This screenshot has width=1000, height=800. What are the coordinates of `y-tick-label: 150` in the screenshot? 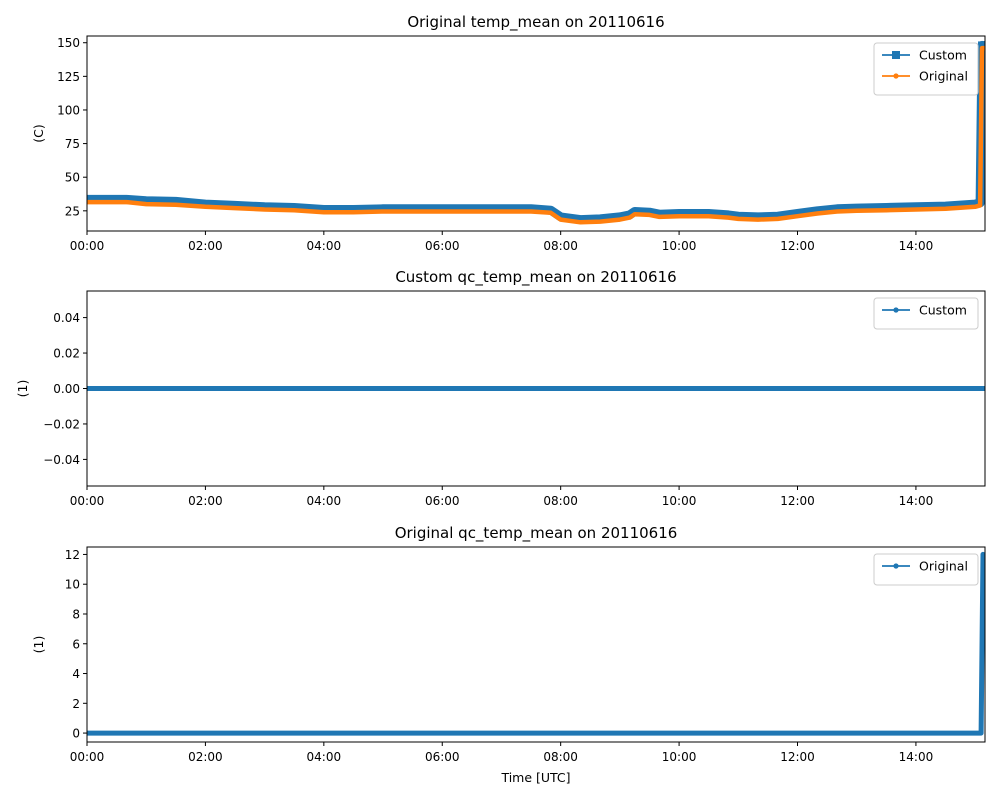 It's located at (68, 43).